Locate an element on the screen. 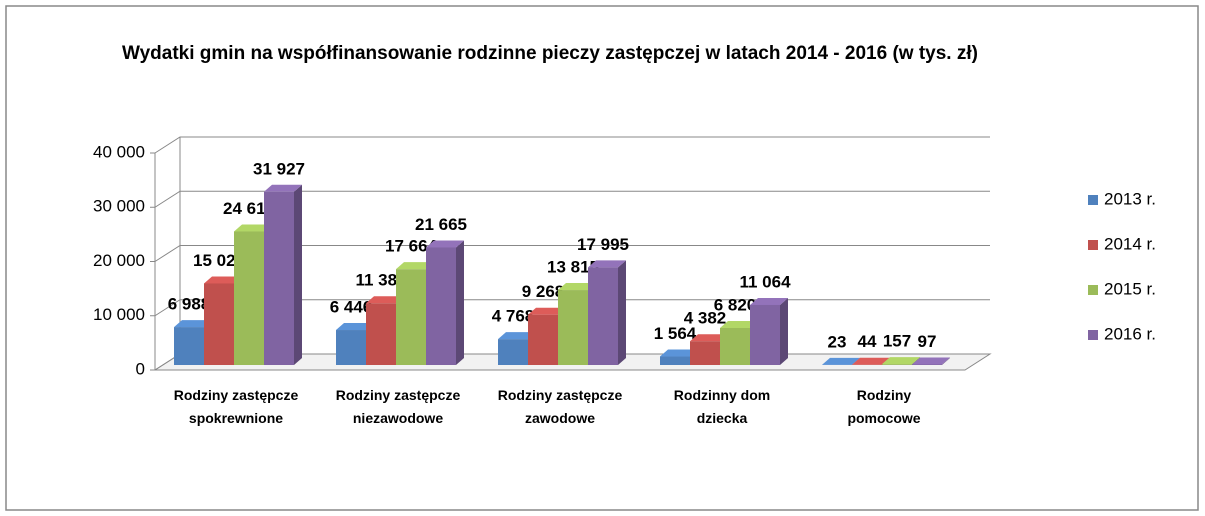  data-label: 24 610 is located at coordinates (249, 208).